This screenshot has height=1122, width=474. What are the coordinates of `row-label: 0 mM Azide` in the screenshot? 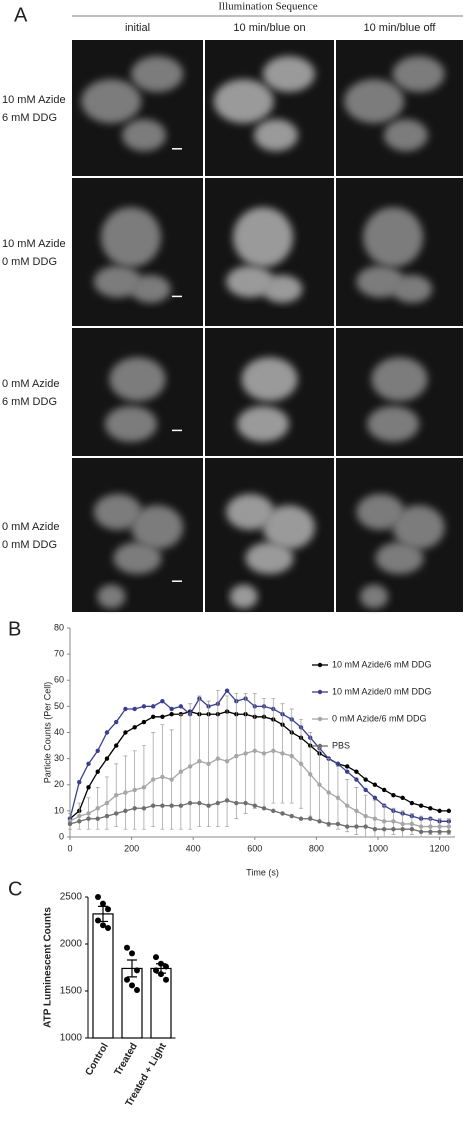 It's located at (30, 527).